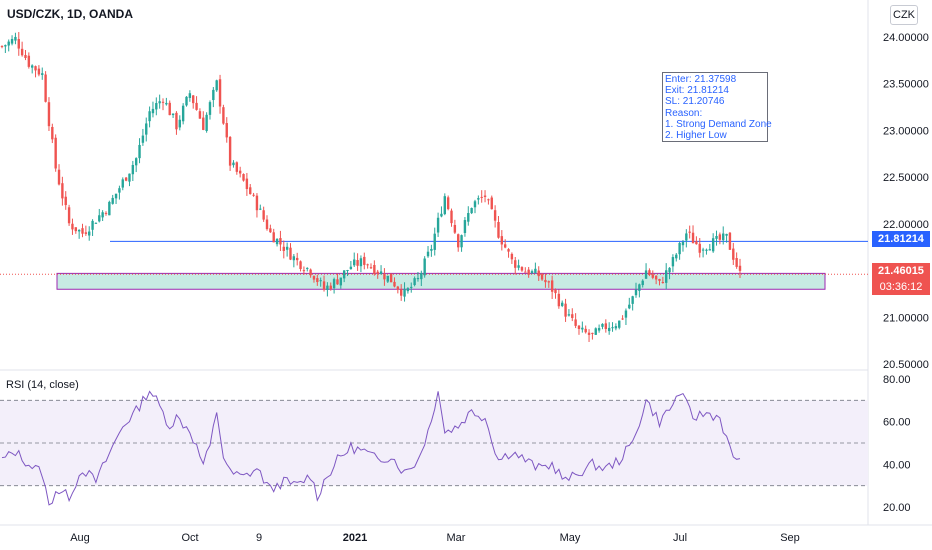  What do you see at coordinates (434, 265) in the screenshot?
I see `demand-zone` at bounding box center [434, 265].